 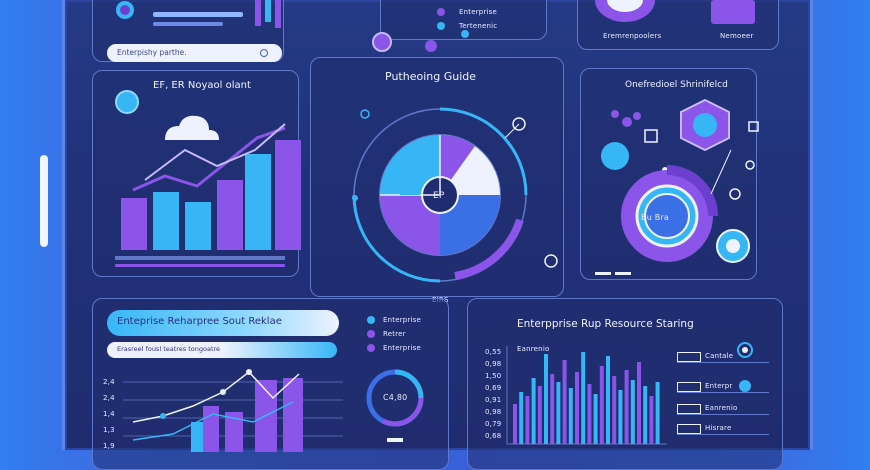 What do you see at coordinates (677, 186) in the screenshot?
I see `node-network` at bounding box center [677, 186].